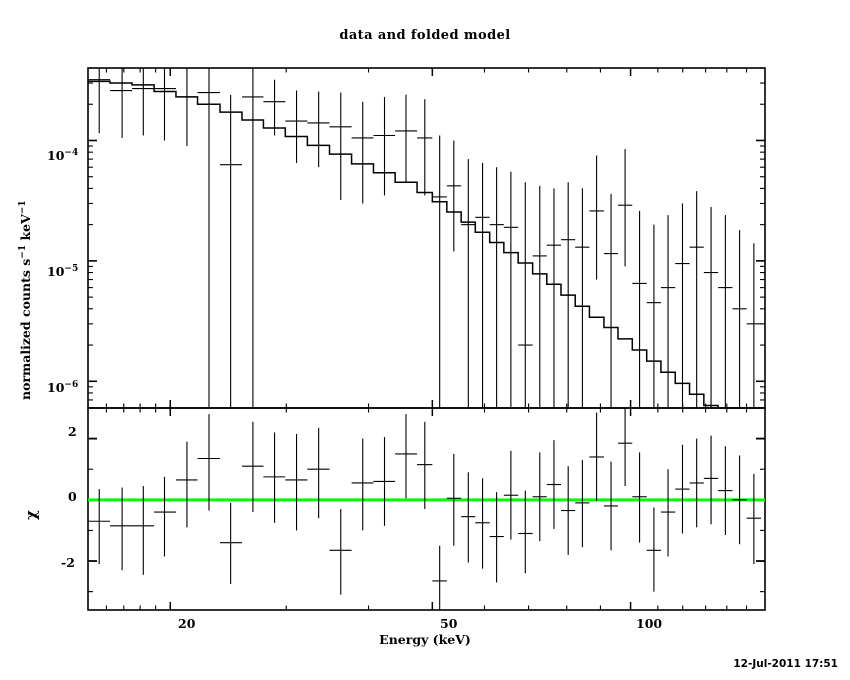 The image size is (850, 680). What do you see at coordinates (72, 431) in the screenshot?
I see `chi-tick-label-2: 2` at bounding box center [72, 431].